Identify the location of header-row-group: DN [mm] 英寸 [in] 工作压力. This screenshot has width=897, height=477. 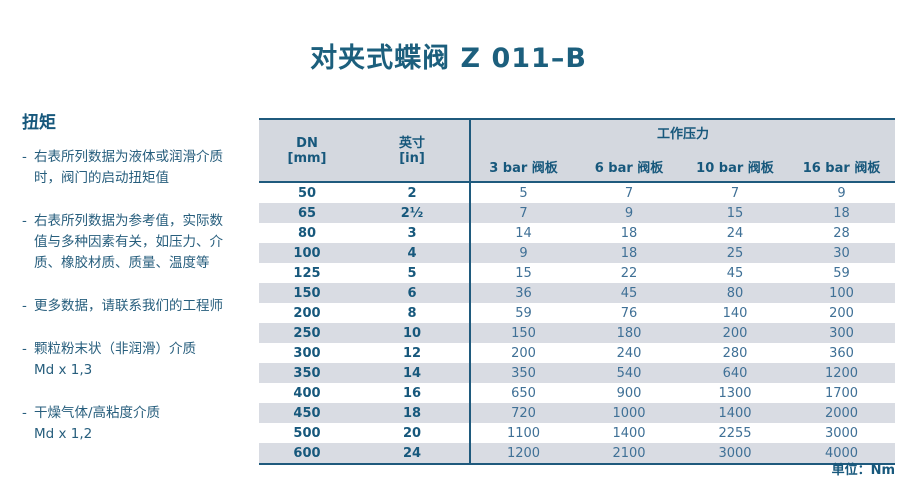
(577, 150).